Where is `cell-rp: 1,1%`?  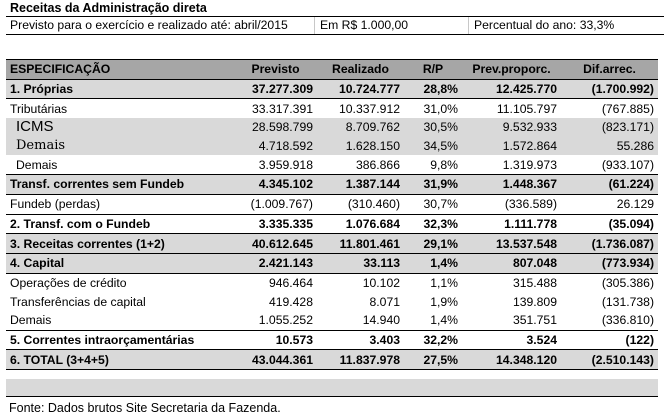 cell-rp: 1,1% is located at coordinates (444, 282).